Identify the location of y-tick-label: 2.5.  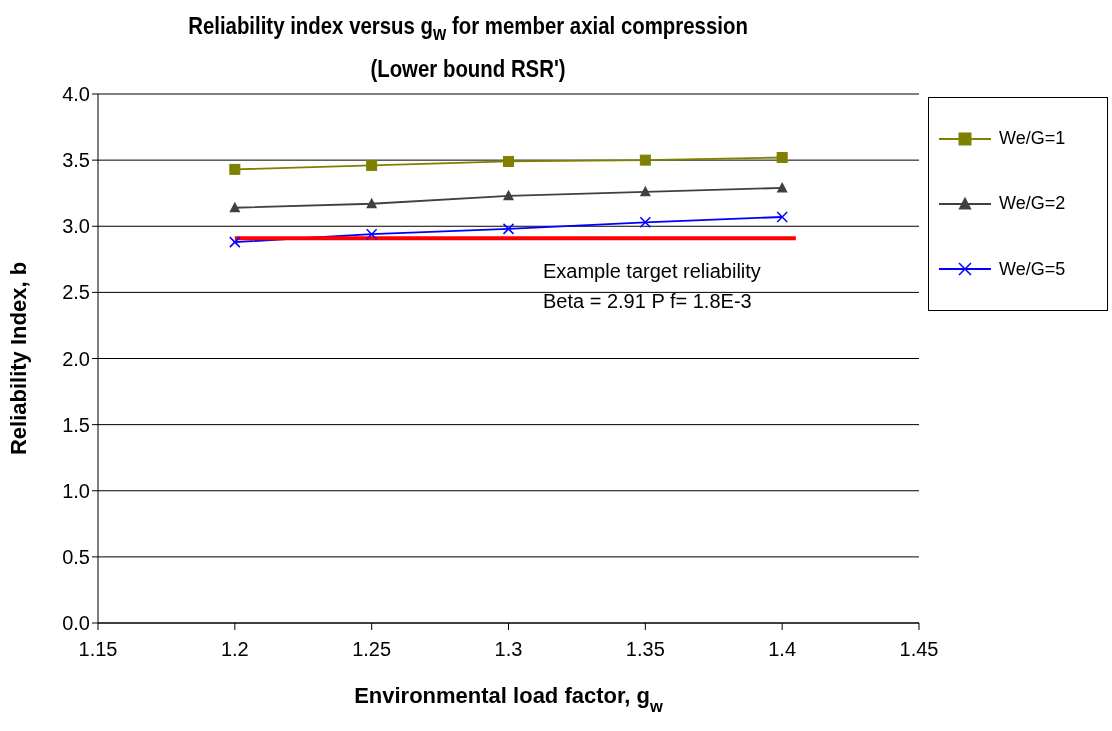
(76, 292).